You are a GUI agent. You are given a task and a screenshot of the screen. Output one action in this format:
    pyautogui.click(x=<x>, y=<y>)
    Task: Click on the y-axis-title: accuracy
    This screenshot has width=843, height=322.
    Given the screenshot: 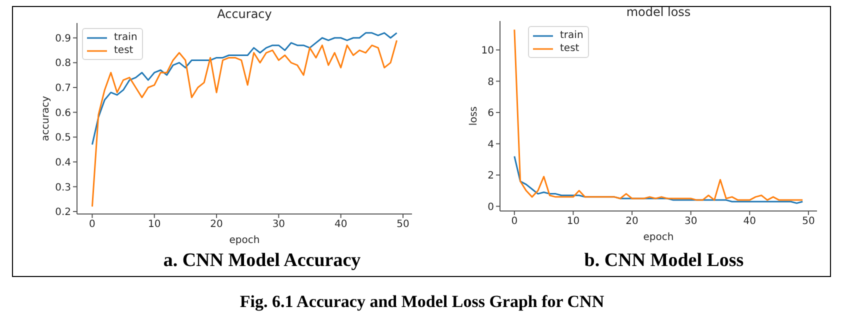 What is the action you would take?
    pyautogui.click(x=46, y=119)
    